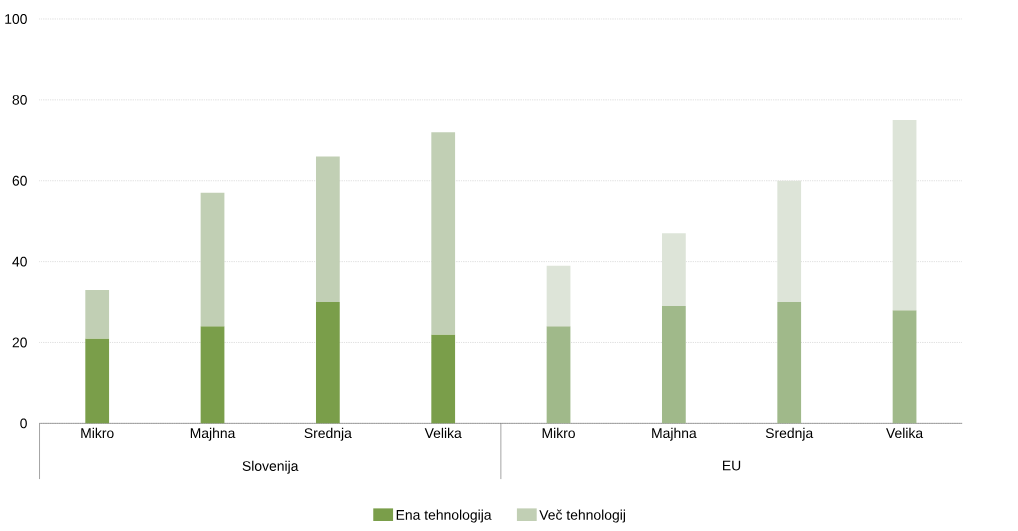 This screenshot has width=1018, height=531. What do you see at coordinates (19, 180) in the screenshot?
I see `y-tick-label: 60` at bounding box center [19, 180].